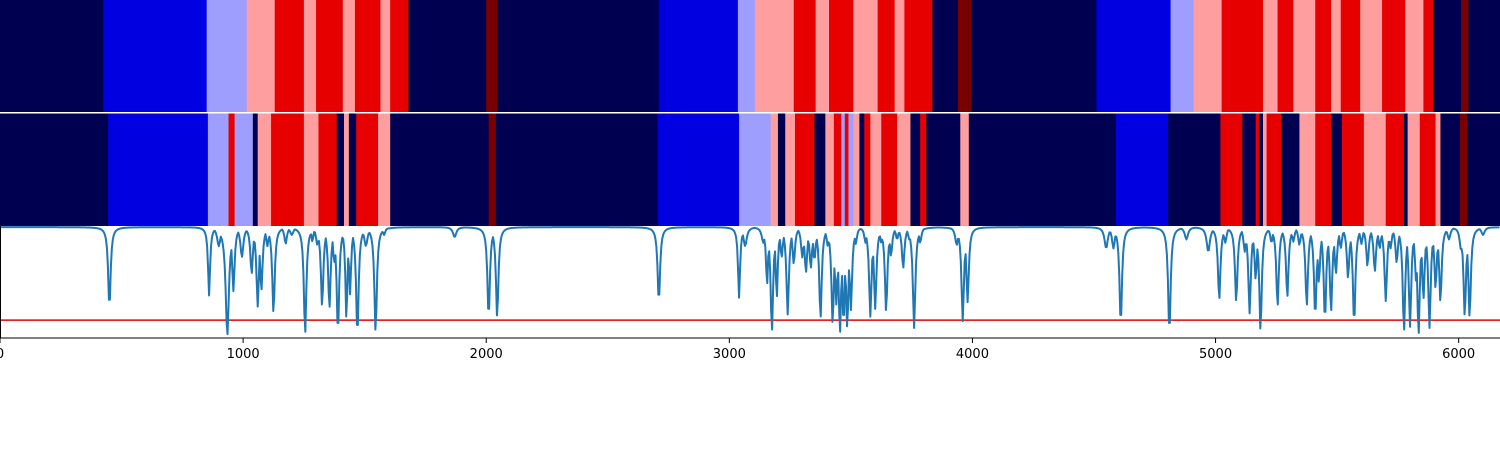 The height and width of the screenshot is (454, 1500). I want to click on x-axis-ticks: 0 1000 2000 3000 4000 5000 6000, so click(737, 350).